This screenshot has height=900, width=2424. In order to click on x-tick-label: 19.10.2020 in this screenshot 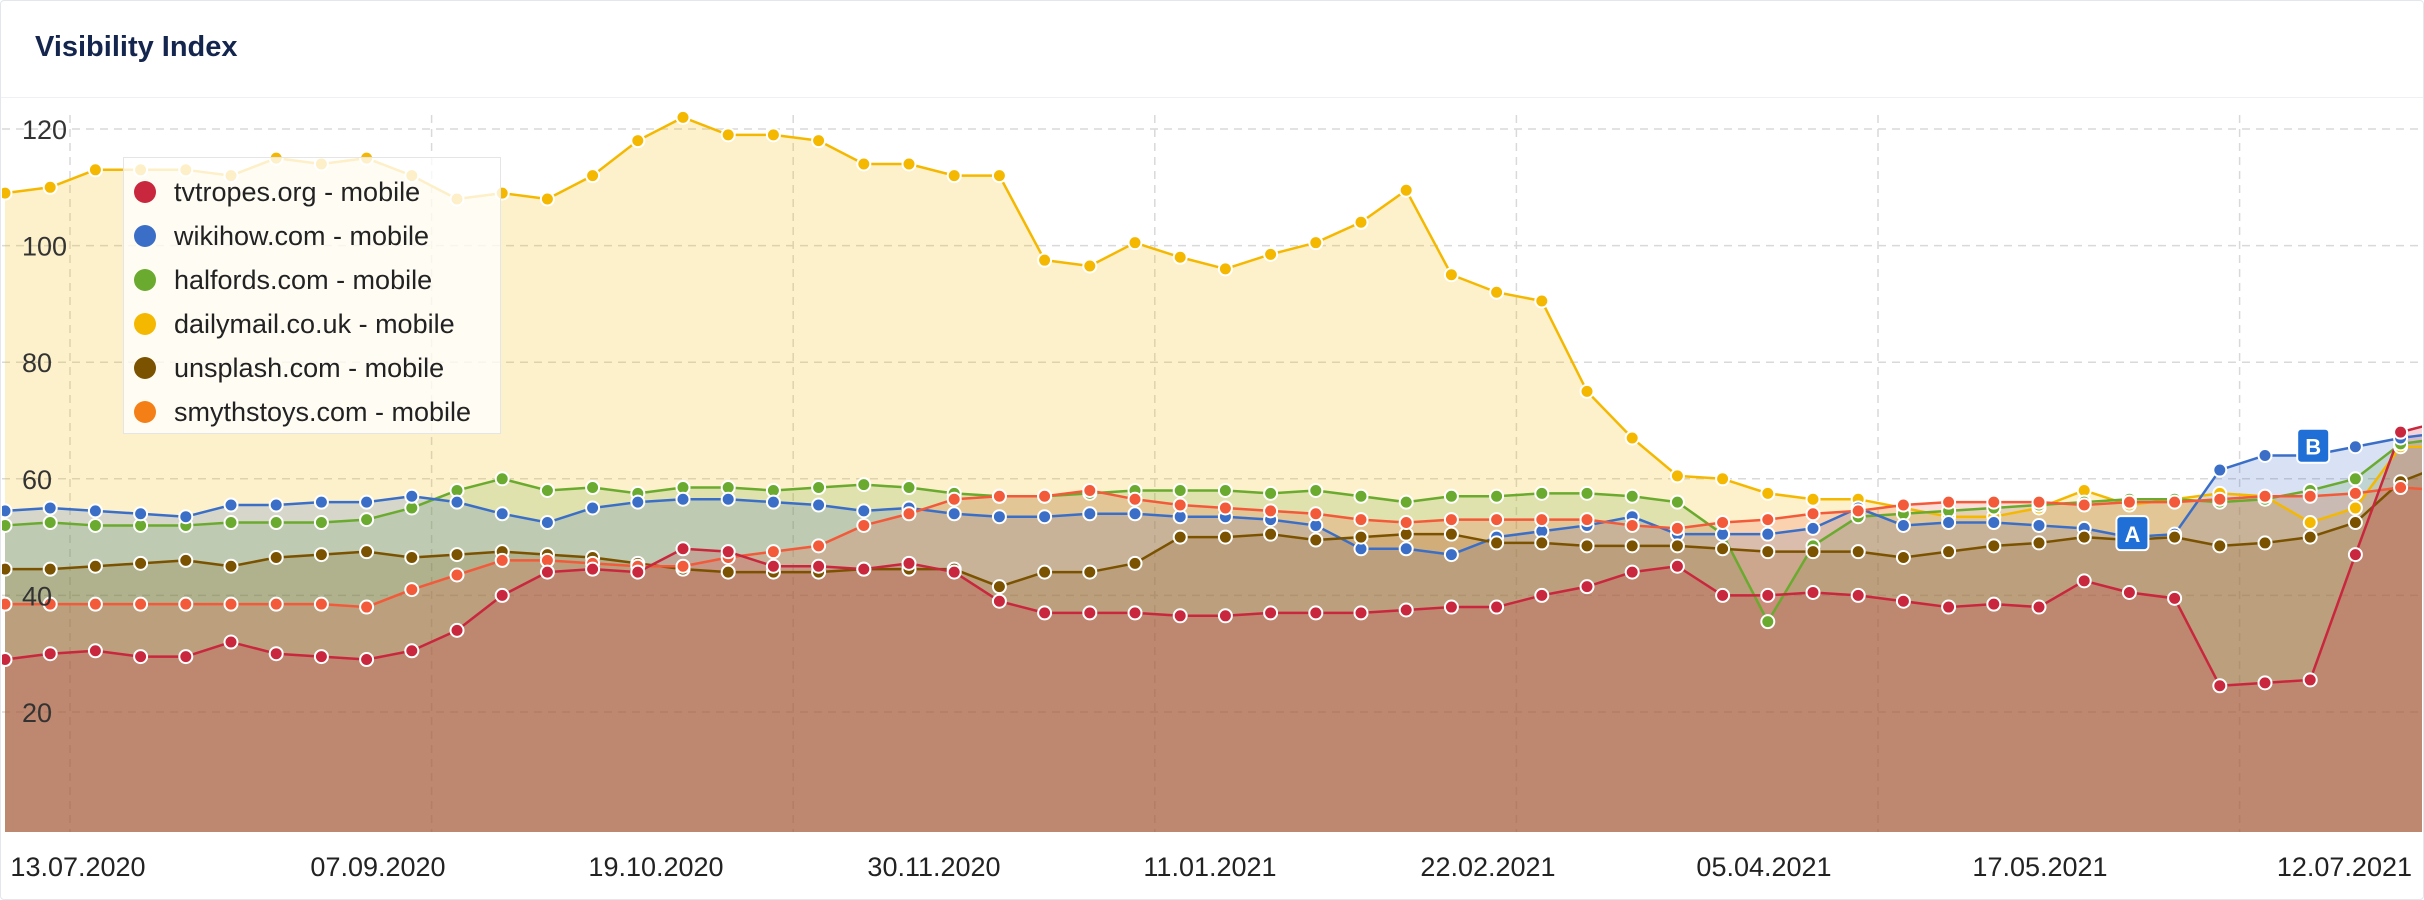, I will do `click(655, 867)`.